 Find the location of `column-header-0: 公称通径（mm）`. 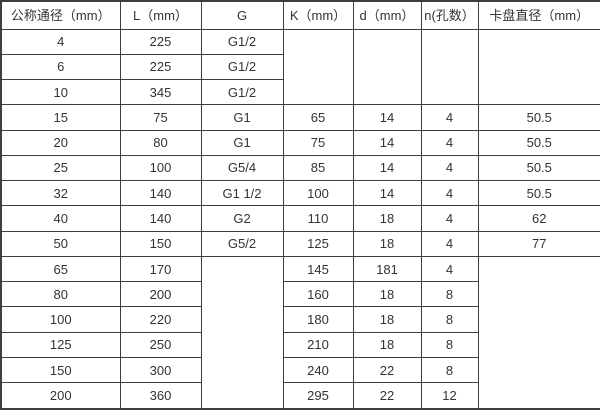

column-header-0: 公称通径（mm） is located at coordinates (60, 15).